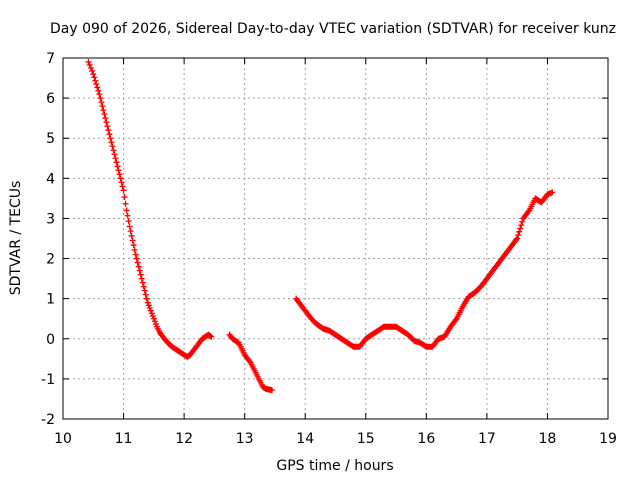  I want to click on y-tick-labels: -2 -1 0 1 2 3 4 5 6 7, so click(48, 239).